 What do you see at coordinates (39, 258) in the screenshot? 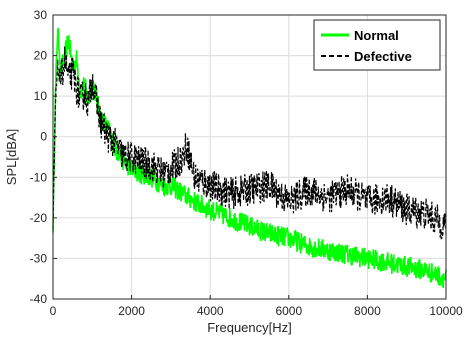
I see `y-tick-label: -30` at bounding box center [39, 258].